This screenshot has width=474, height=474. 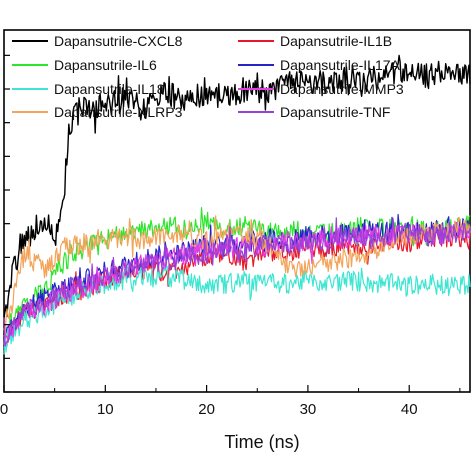 I want to click on x-tick-label: 20, so click(x=206, y=409).